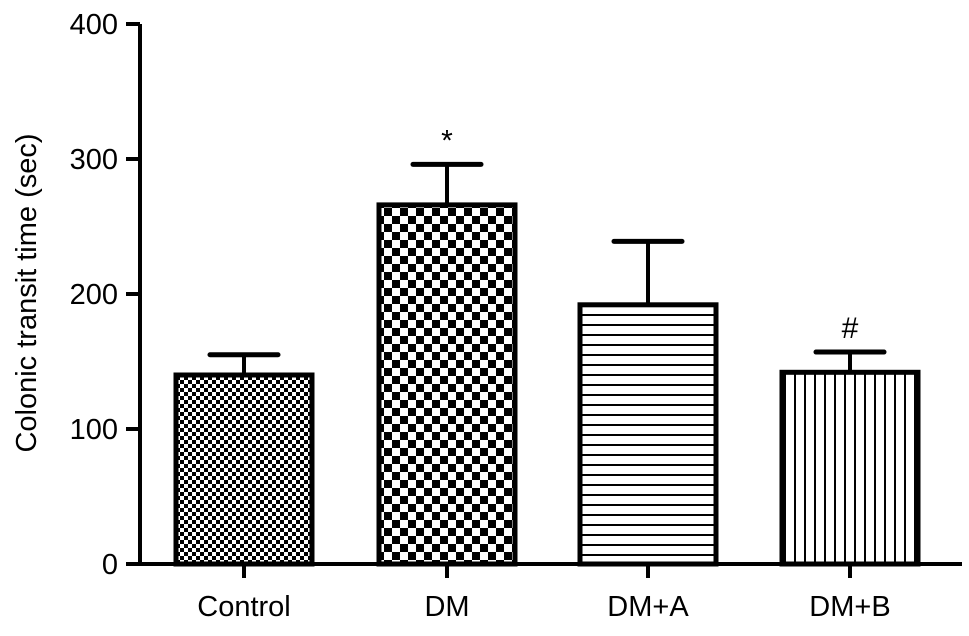 This screenshot has height=636, width=969. What do you see at coordinates (850, 328) in the screenshot?
I see `significance-marker: #` at bounding box center [850, 328].